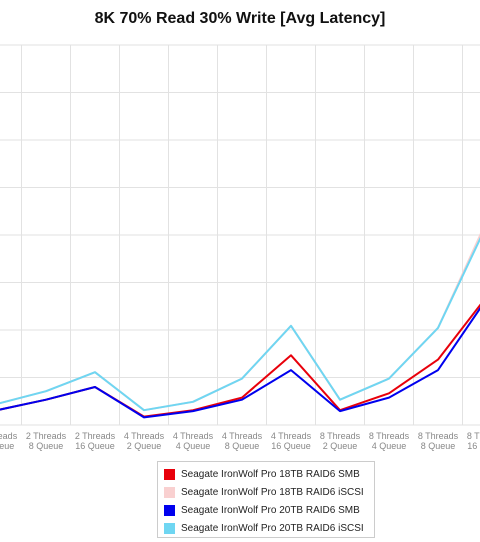 This screenshot has width=480, height=542. I want to click on legend-item: Seagate IronWolf Pro 18TB RAID6 iSCSI, so click(266, 492).